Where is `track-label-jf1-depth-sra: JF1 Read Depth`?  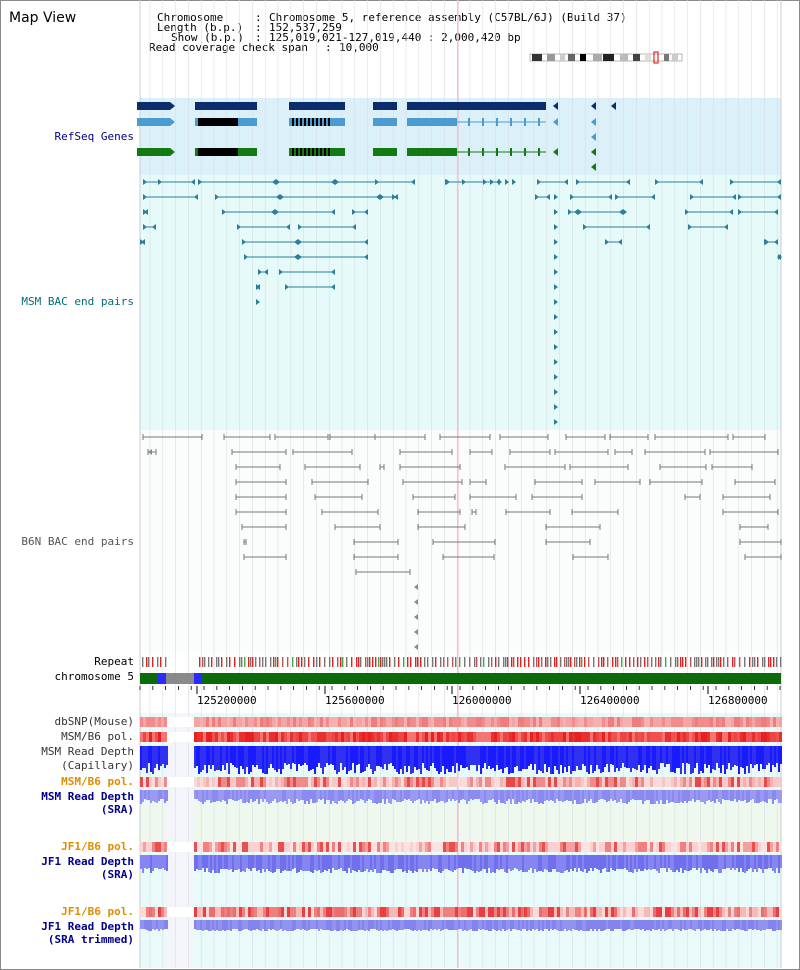 track-label-jf1-depth-sra: JF1 Read Depth is located at coordinates (87, 861).